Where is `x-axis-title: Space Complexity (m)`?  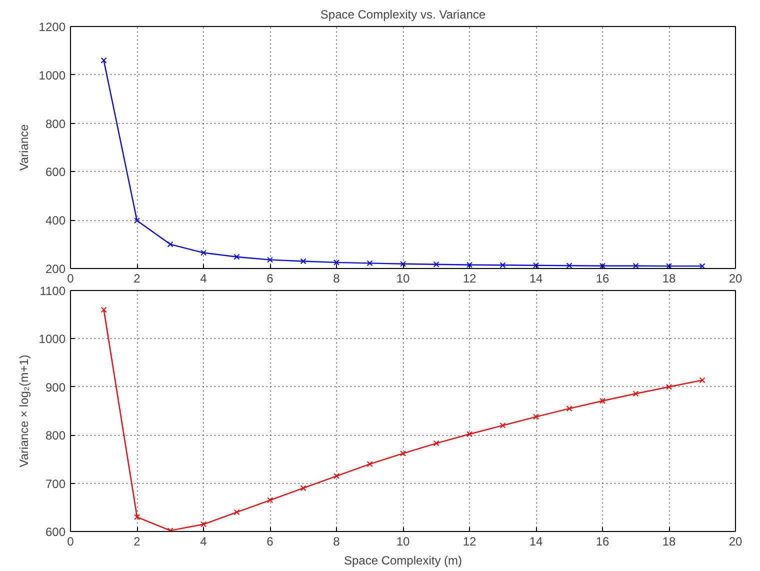 x-axis-title: Space Complexity (m) is located at coordinates (403, 561).